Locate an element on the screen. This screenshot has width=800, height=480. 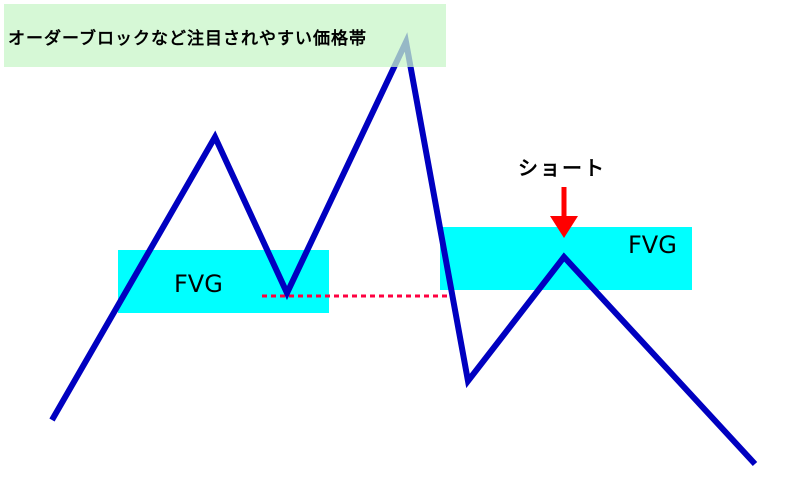
fvg-zone-left is located at coordinates (223, 281).